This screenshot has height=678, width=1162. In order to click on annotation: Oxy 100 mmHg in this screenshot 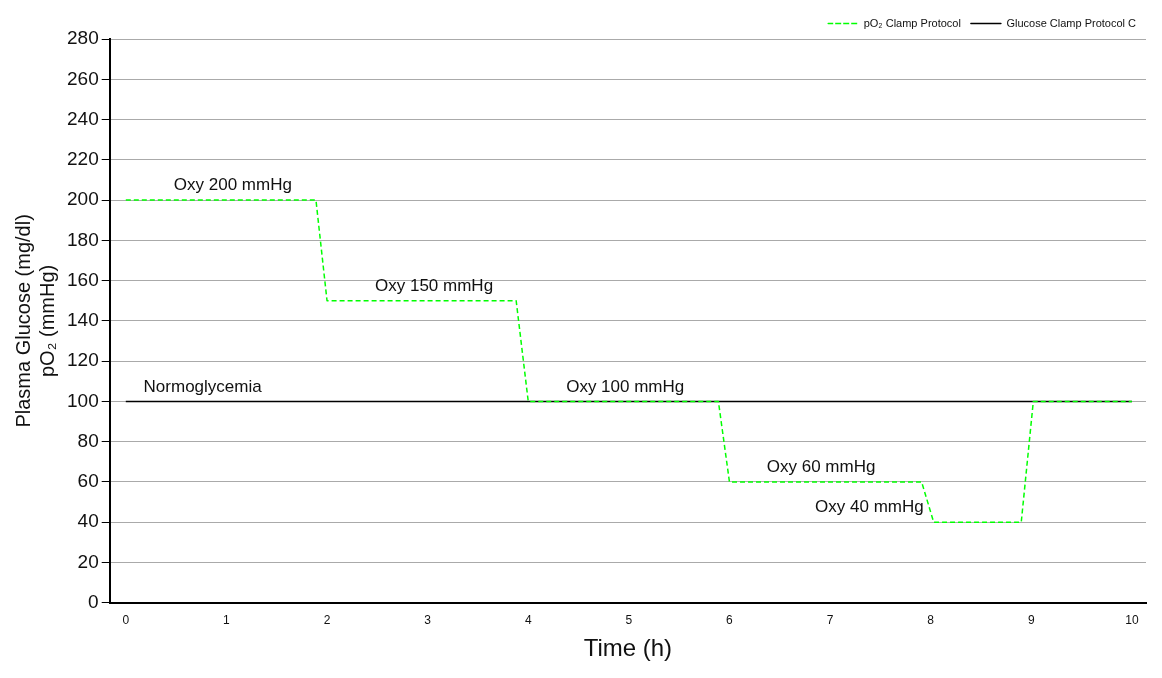, I will do `click(625, 386)`.